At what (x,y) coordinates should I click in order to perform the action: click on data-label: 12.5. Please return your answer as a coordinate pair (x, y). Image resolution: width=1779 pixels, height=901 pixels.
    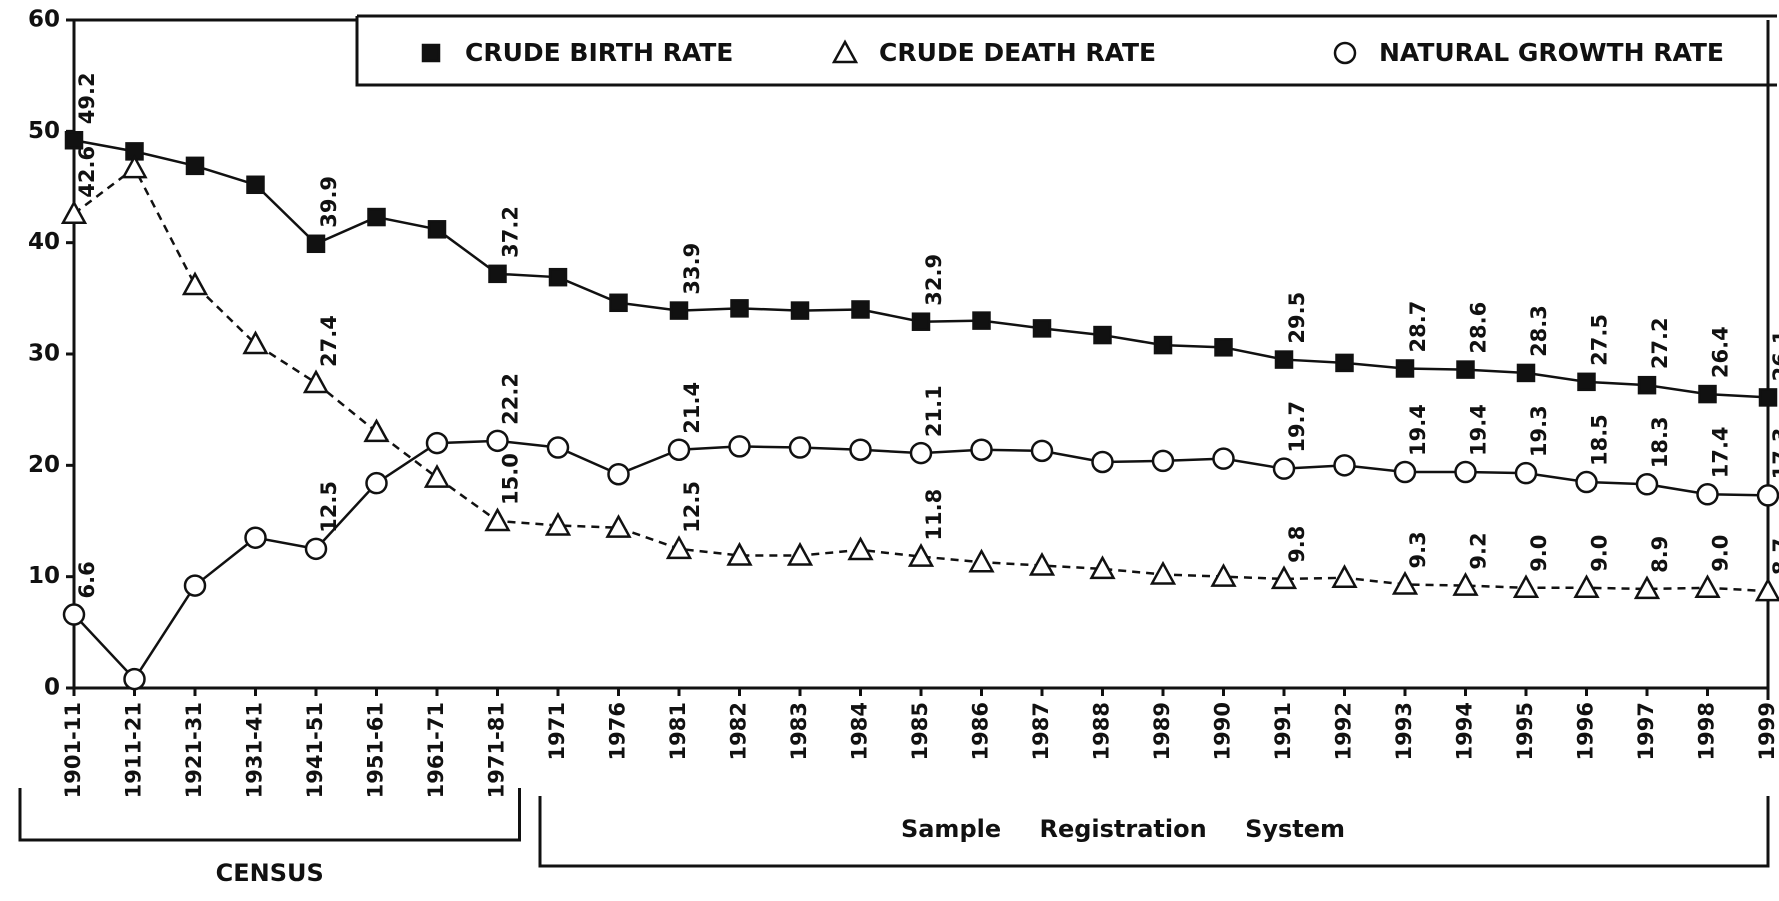
    Looking at the image, I should click on (692, 507).